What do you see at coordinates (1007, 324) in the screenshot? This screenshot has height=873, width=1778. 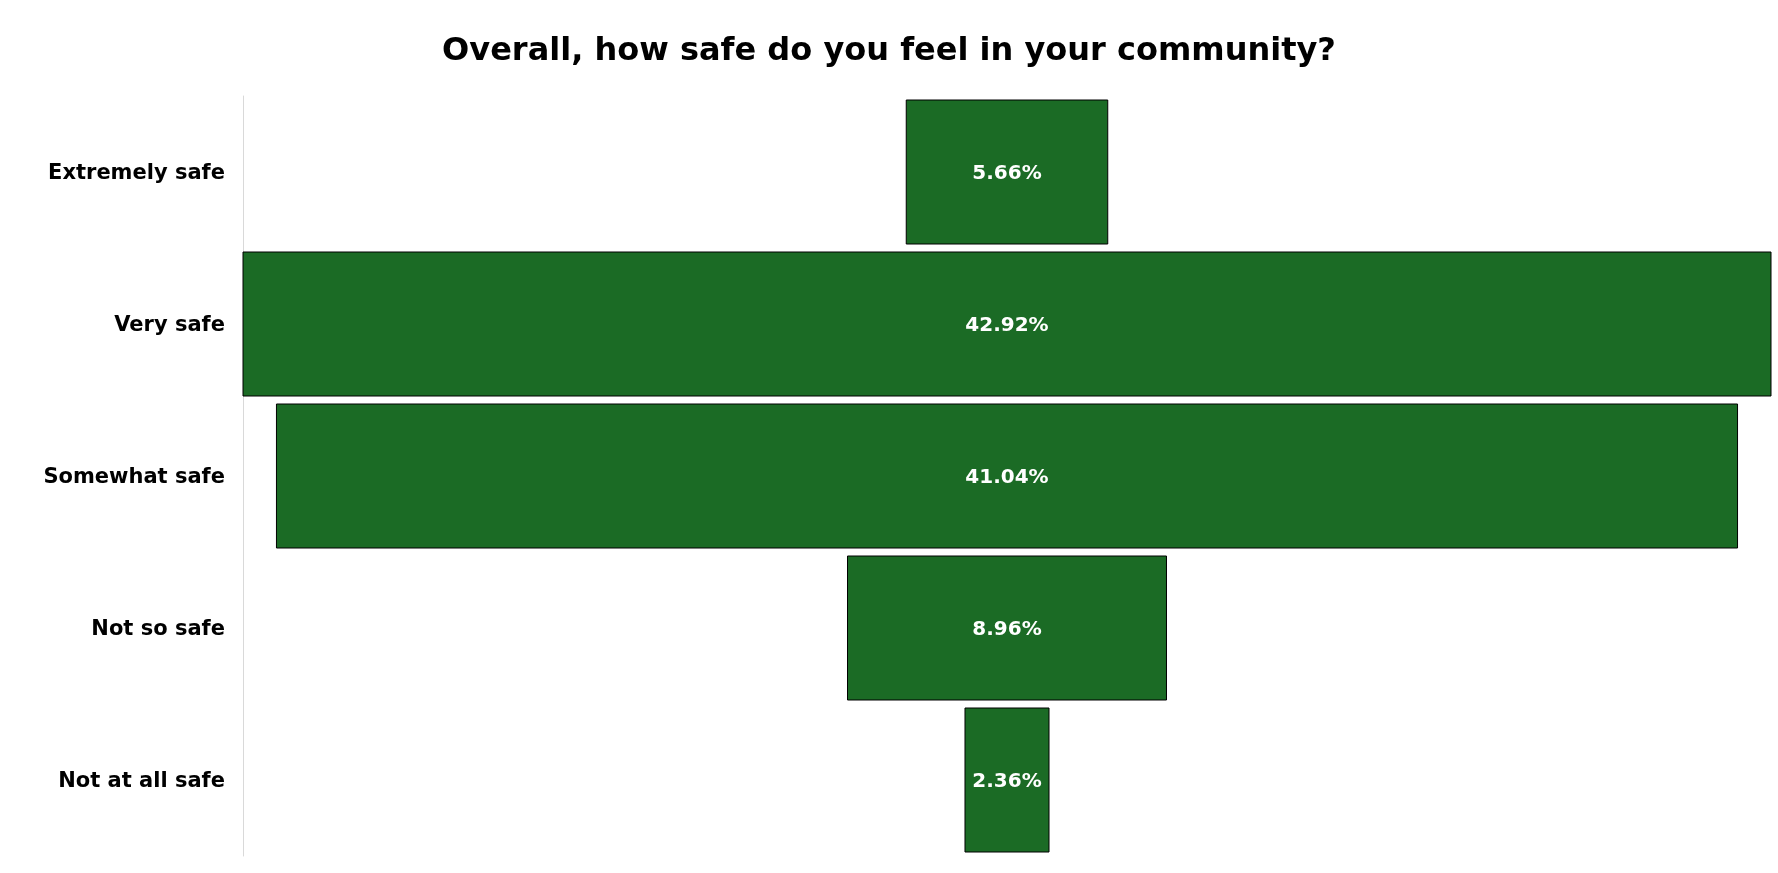 I see `data-label: 42.92%` at bounding box center [1007, 324].